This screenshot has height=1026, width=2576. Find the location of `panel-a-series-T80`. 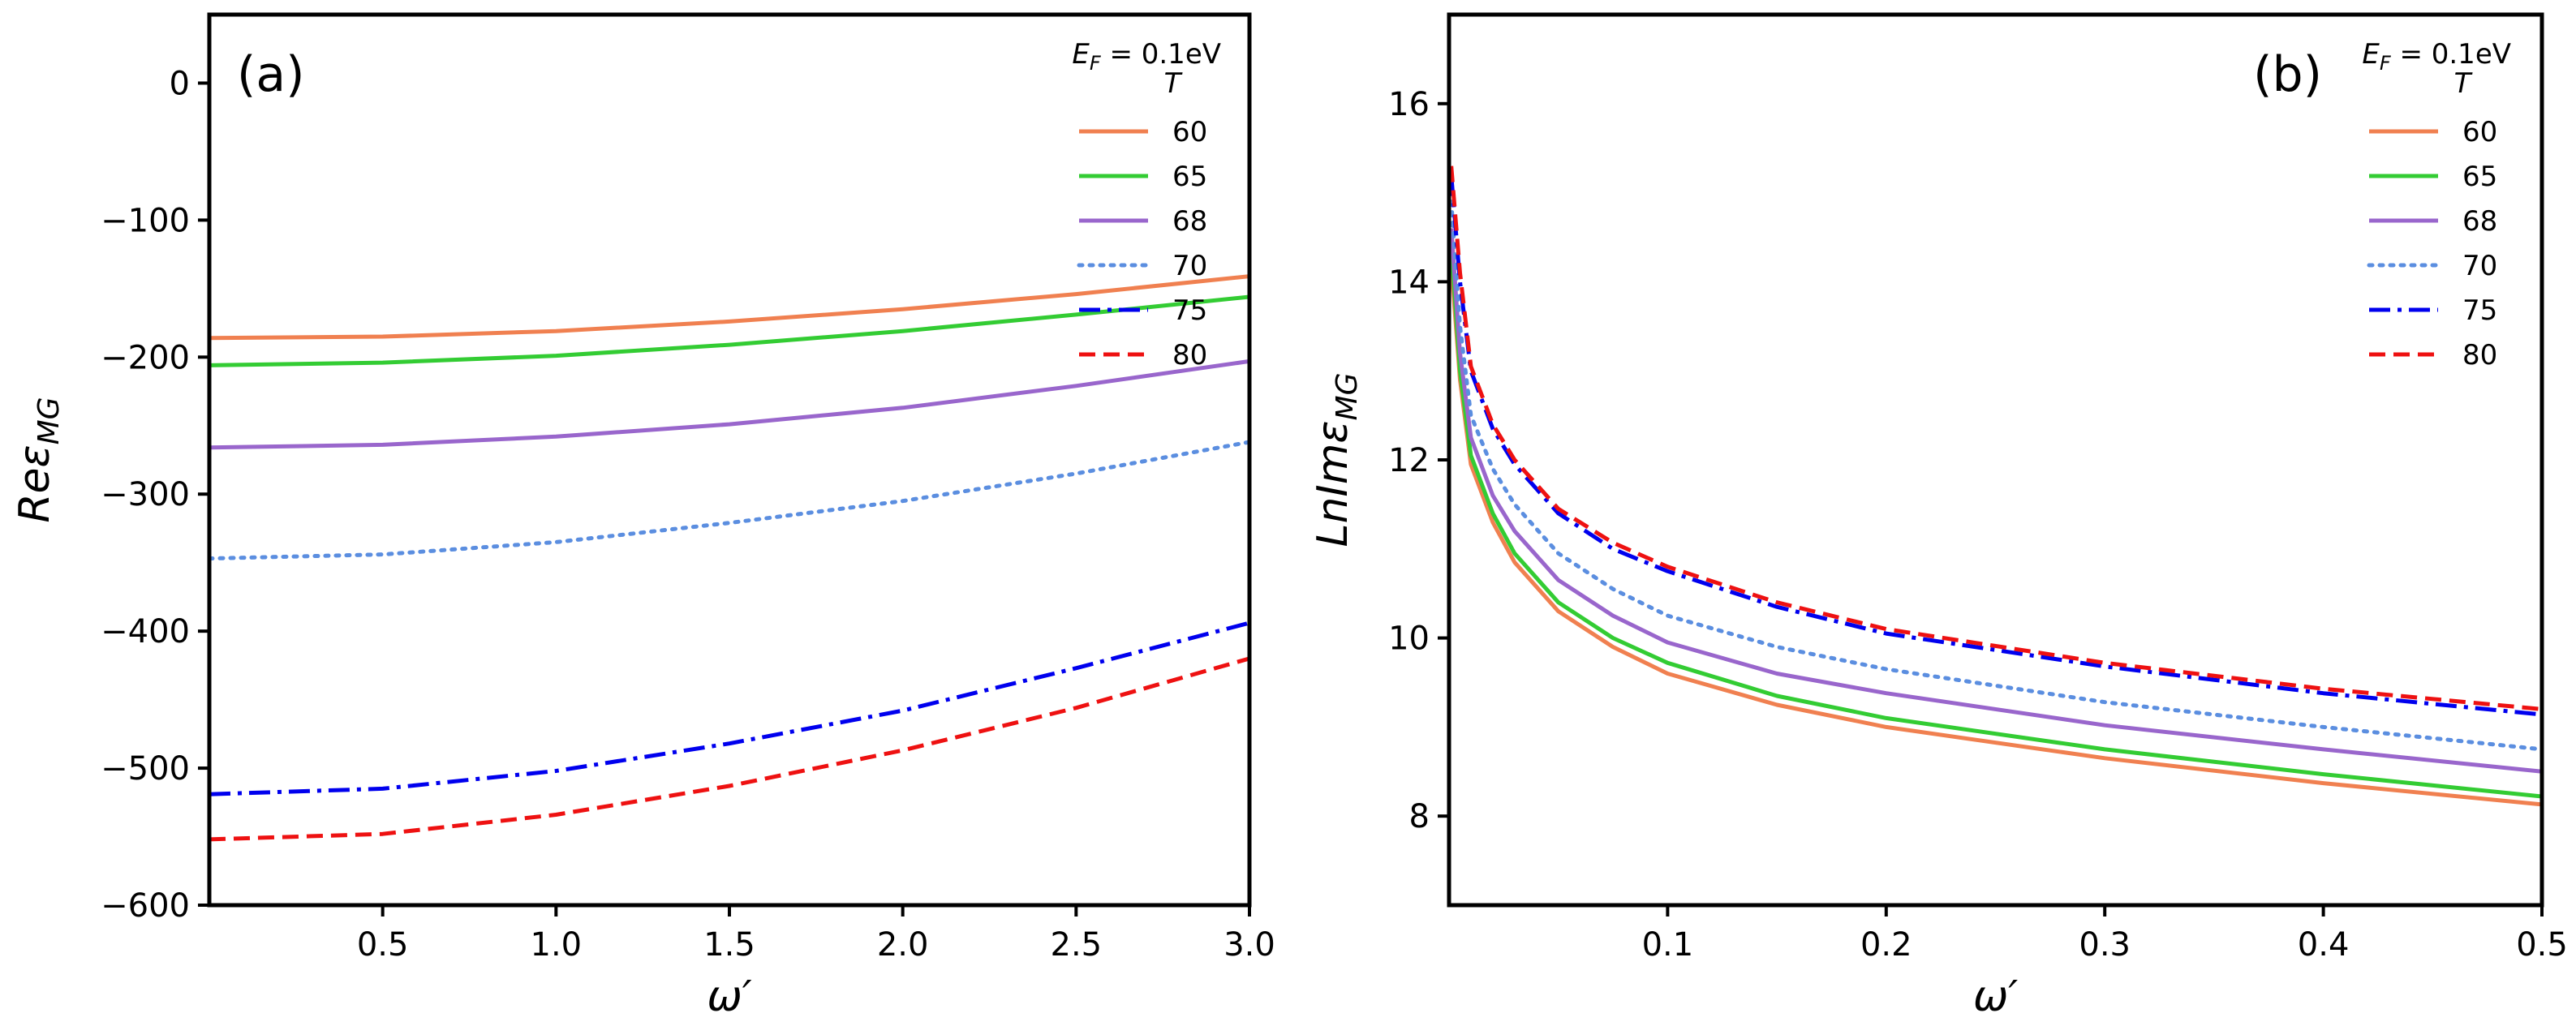

panel-a-series-T80 is located at coordinates (729, 749).